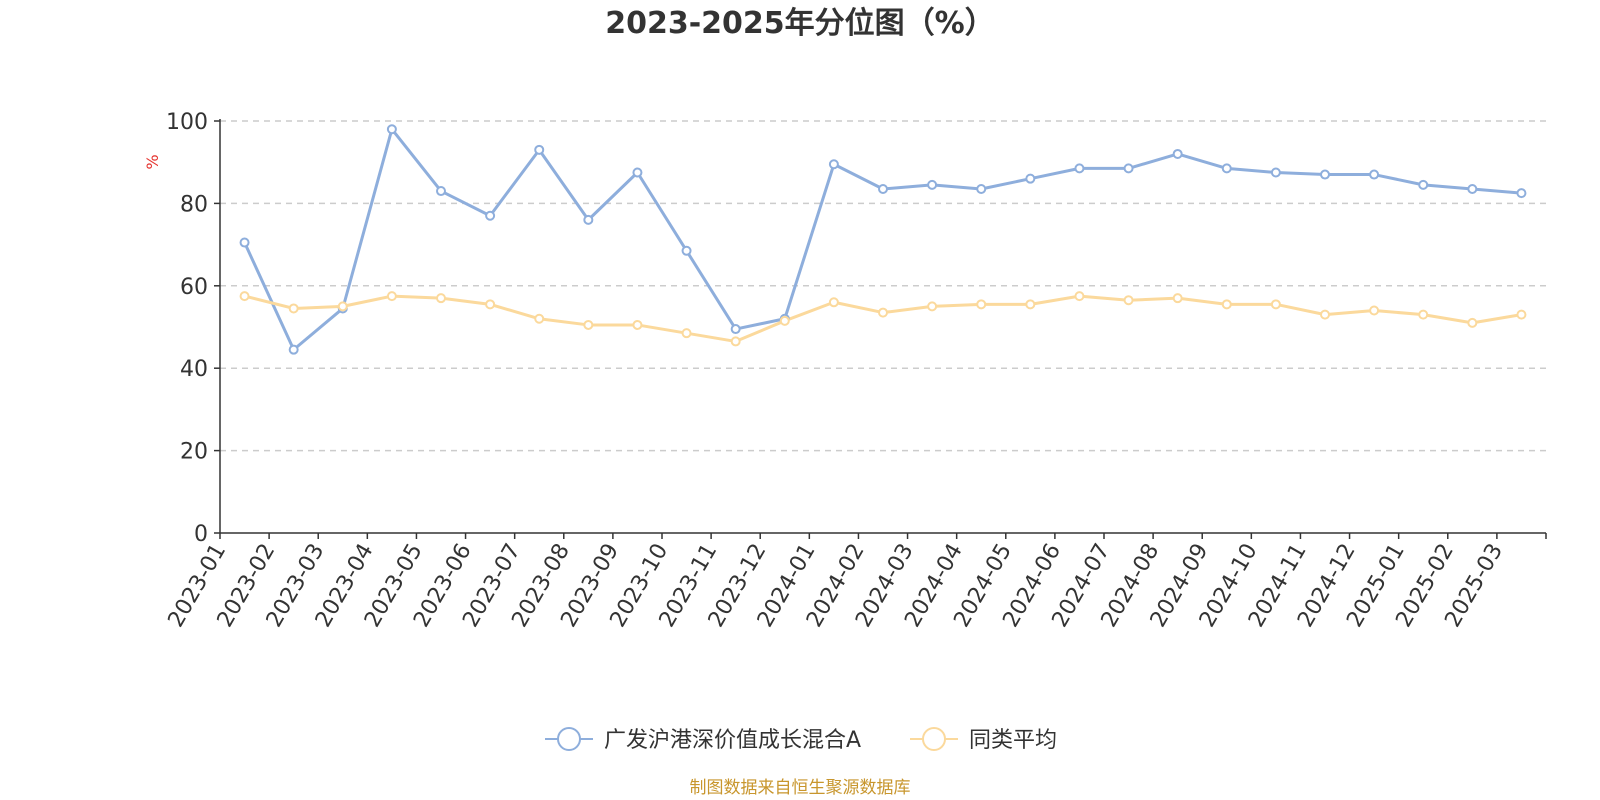  Describe the element at coordinates (800, 788) in the screenshot. I see `source-note: 制图数据来自恒生聚源数据库` at that location.